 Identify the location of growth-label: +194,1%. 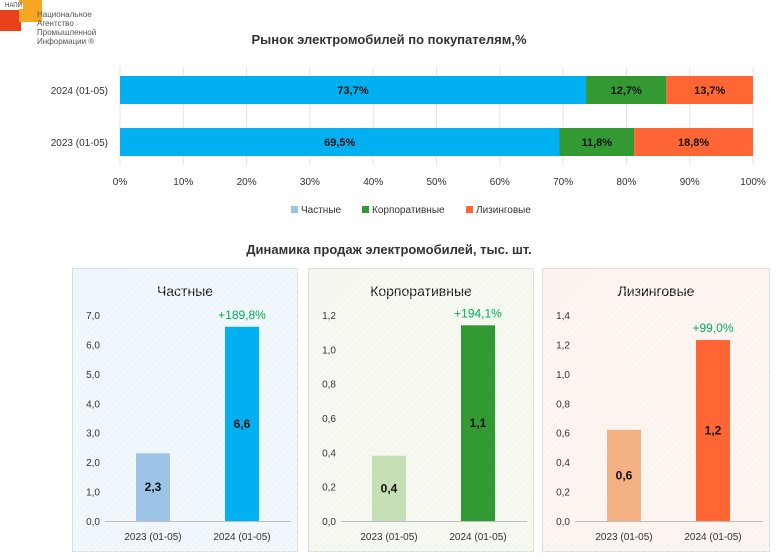
(478, 313).